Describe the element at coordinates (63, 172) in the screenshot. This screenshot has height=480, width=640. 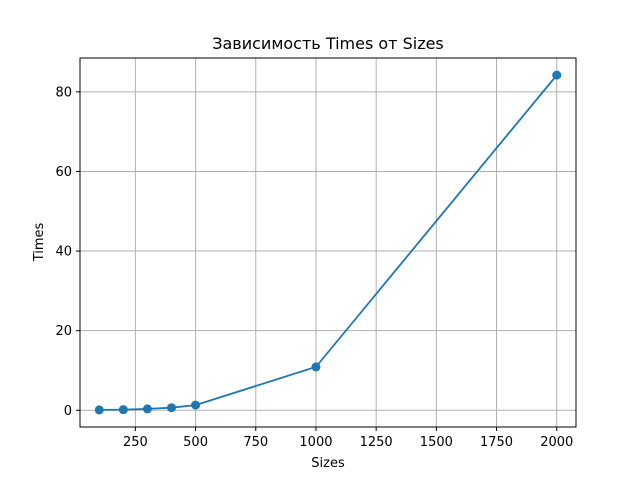
I see `y-tick-label: 60` at that location.